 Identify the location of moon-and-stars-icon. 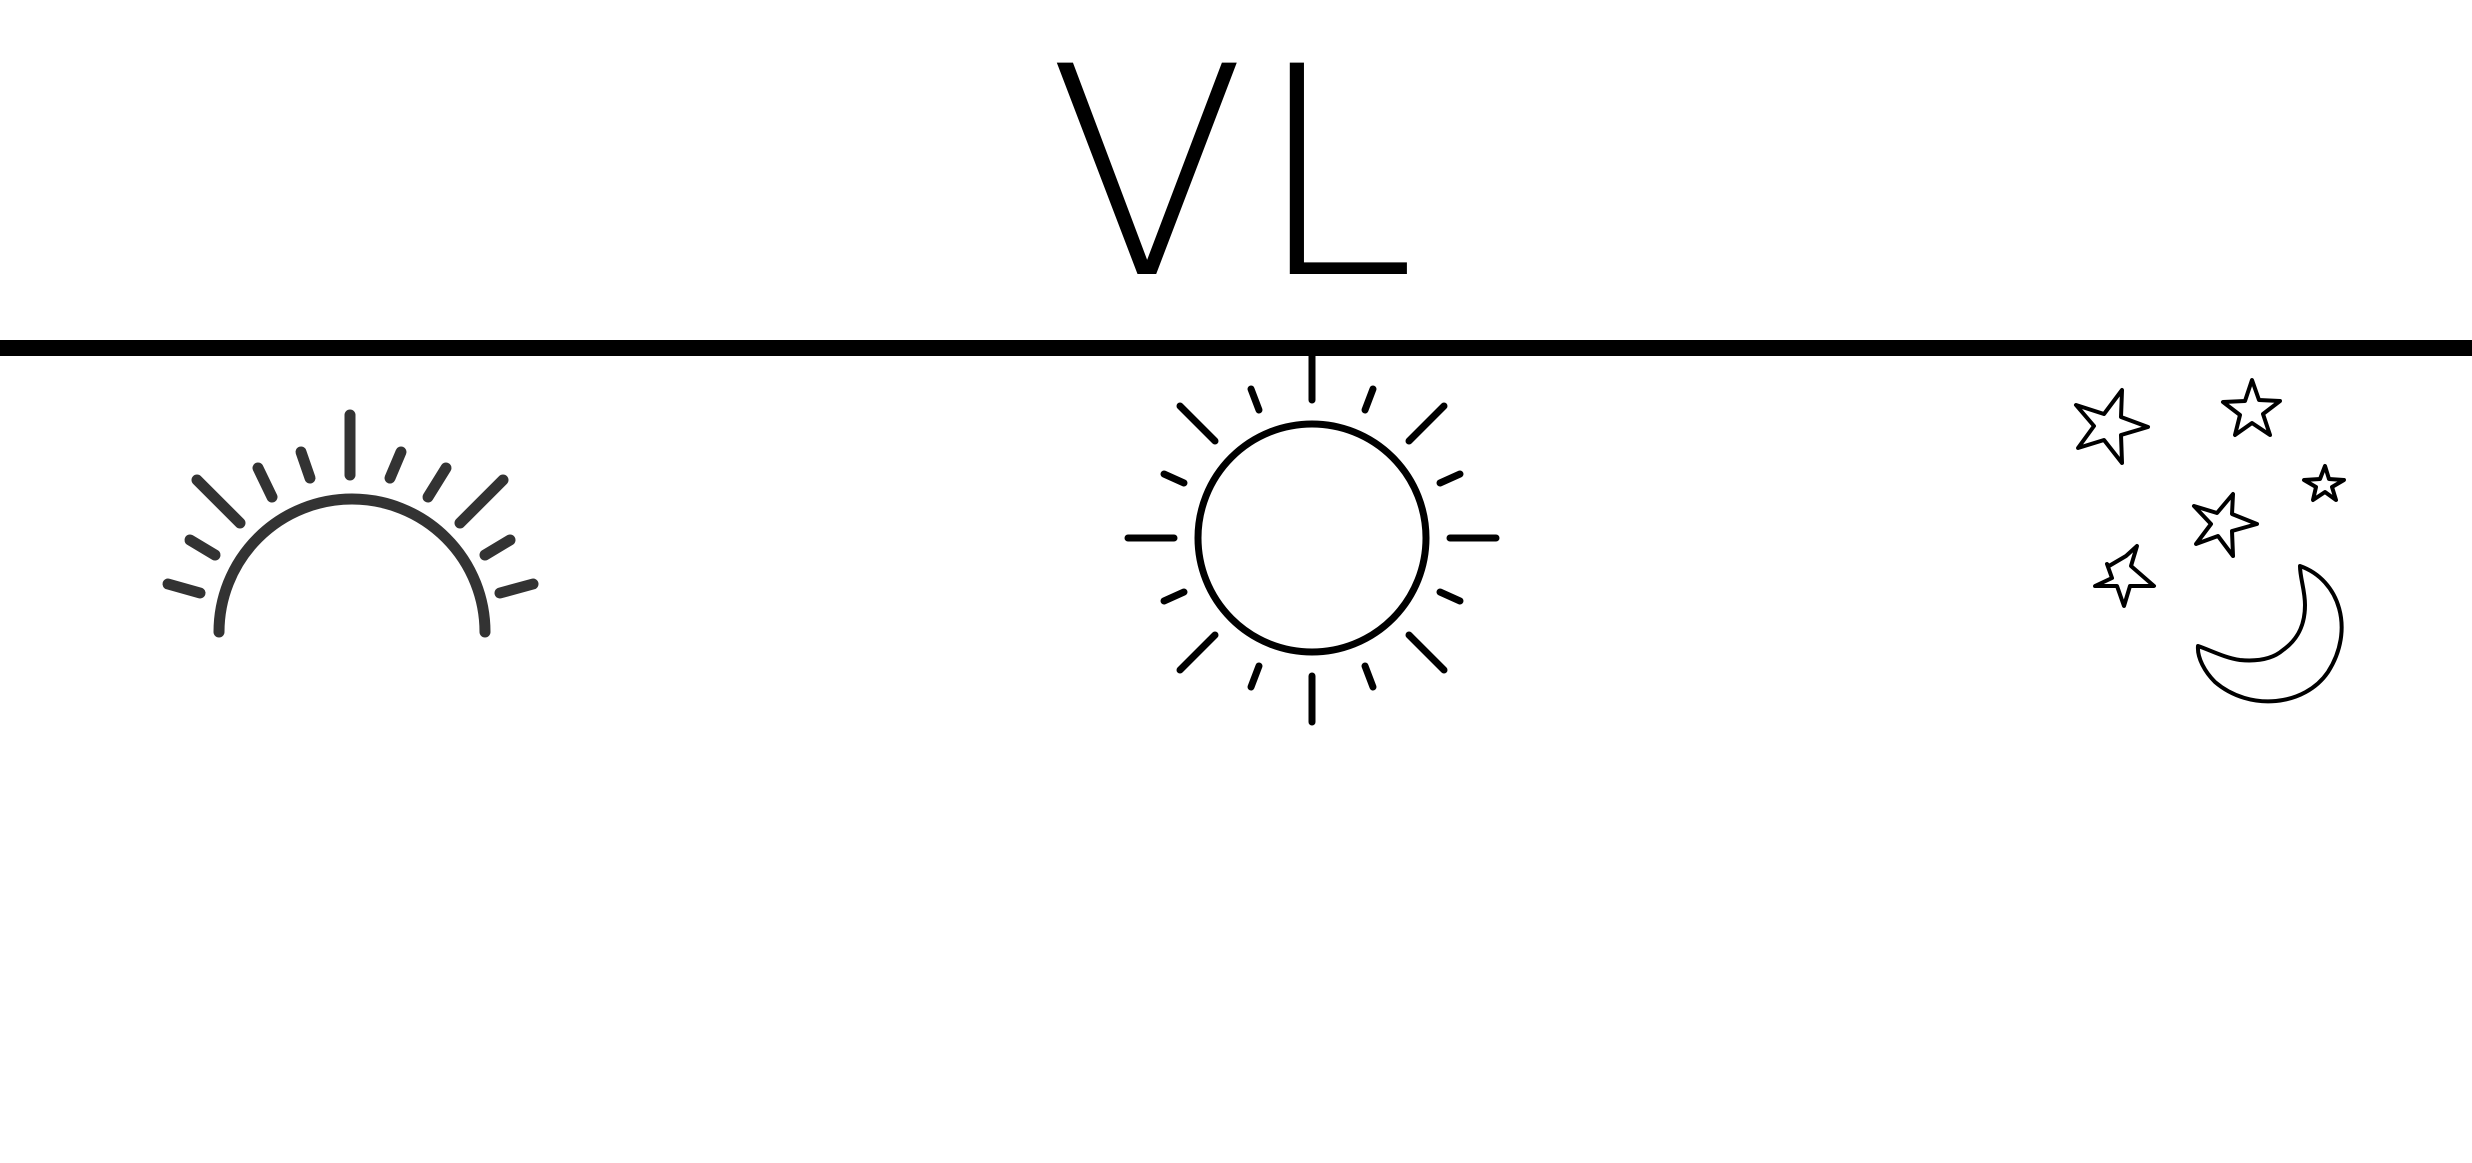
(2210, 541).